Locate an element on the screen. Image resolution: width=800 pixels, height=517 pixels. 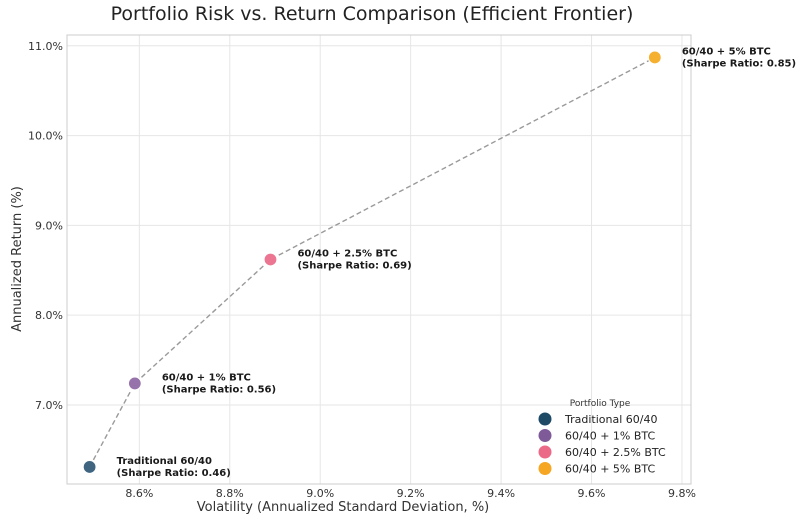
legend-title: Portfolio Type is located at coordinates (600, 404).